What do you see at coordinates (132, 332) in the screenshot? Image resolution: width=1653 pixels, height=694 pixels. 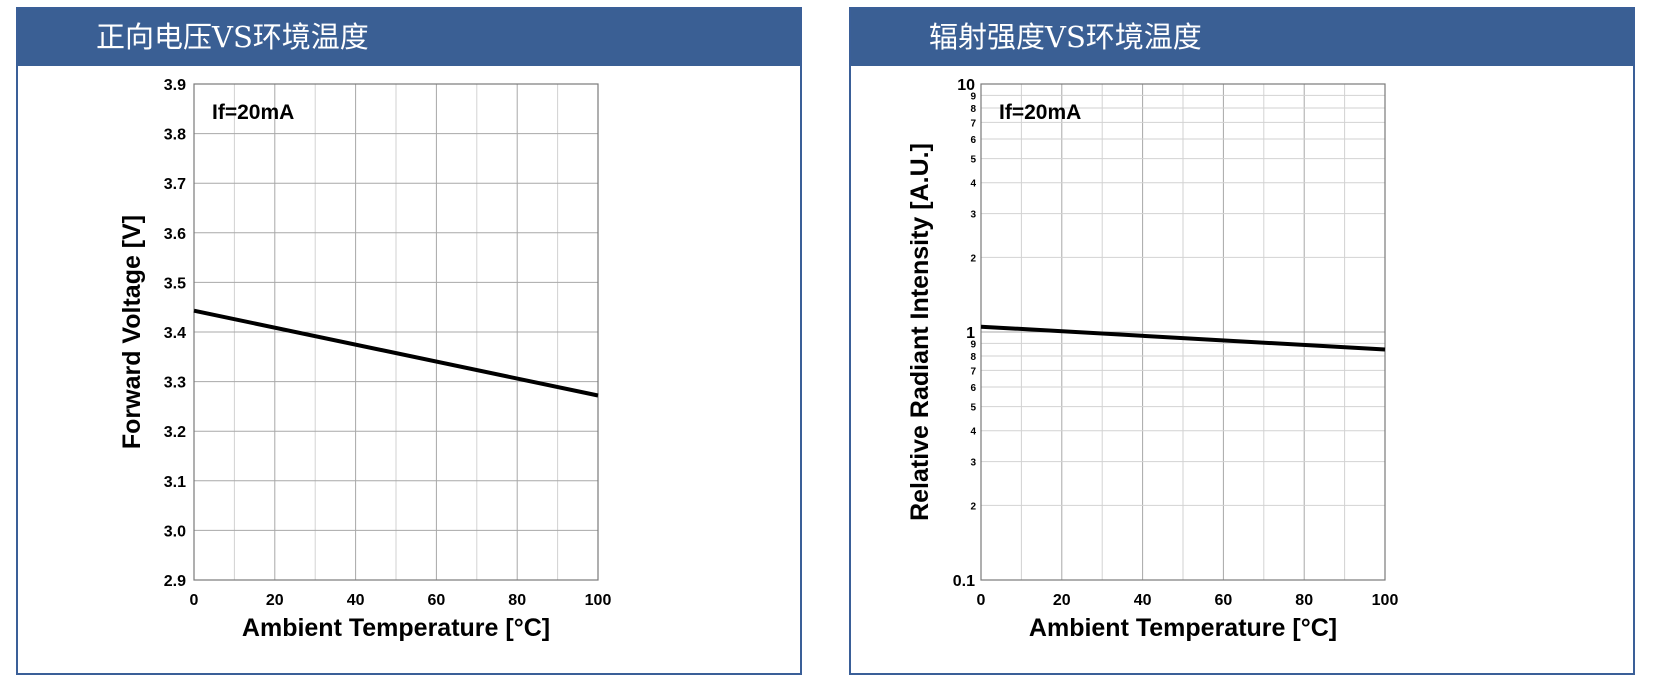 I see `y-axis-title: Forward Voltage [V]` at bounding box center [132, 332].